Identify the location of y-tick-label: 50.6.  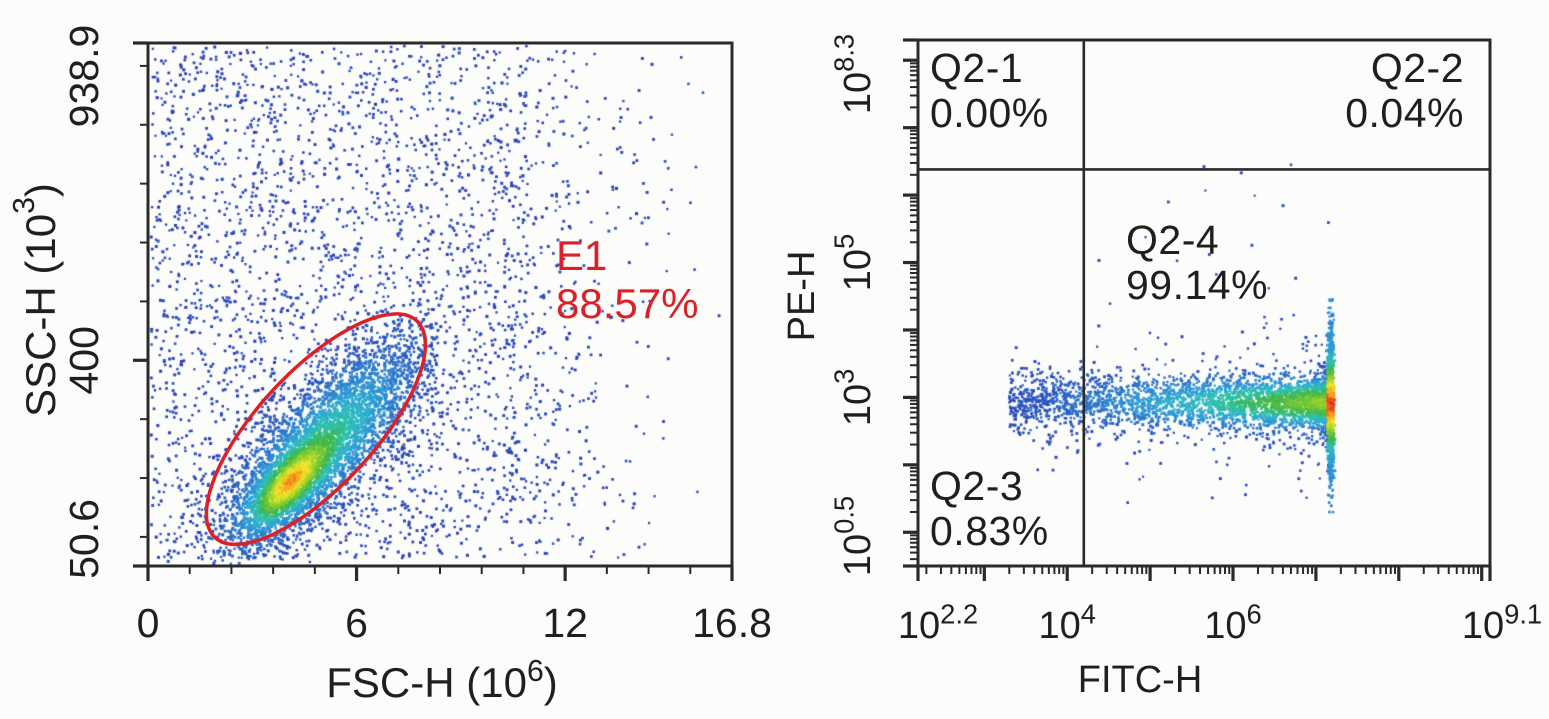
(84, 539).